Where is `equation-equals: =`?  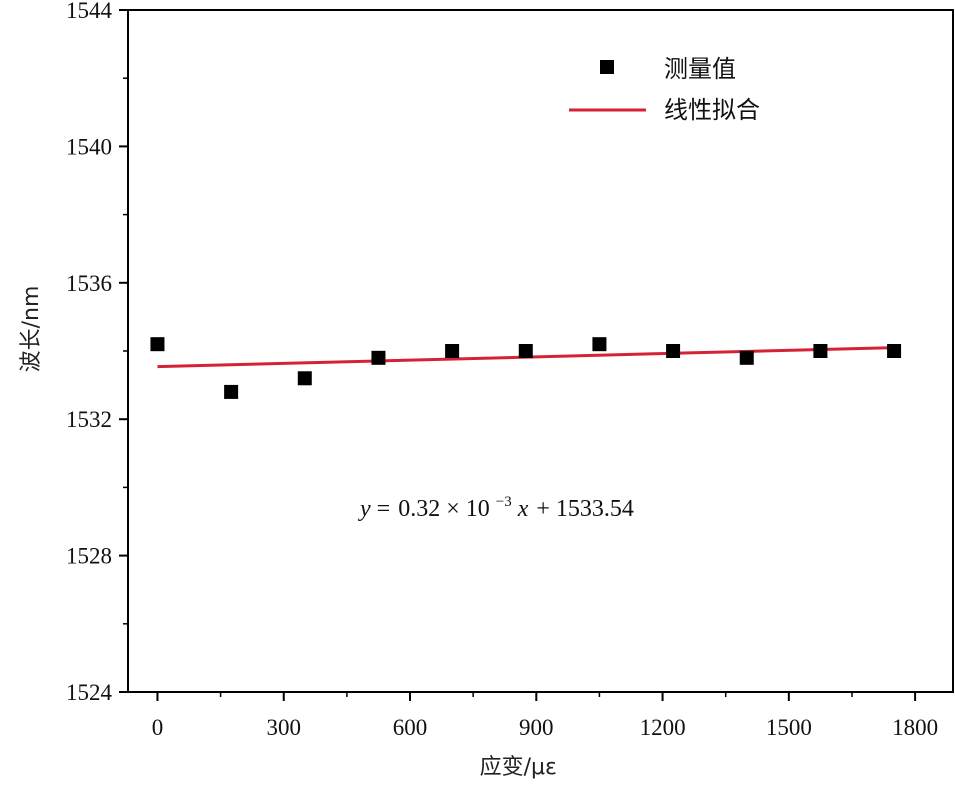 equation-equals: = is located at coordinates (384, 509).